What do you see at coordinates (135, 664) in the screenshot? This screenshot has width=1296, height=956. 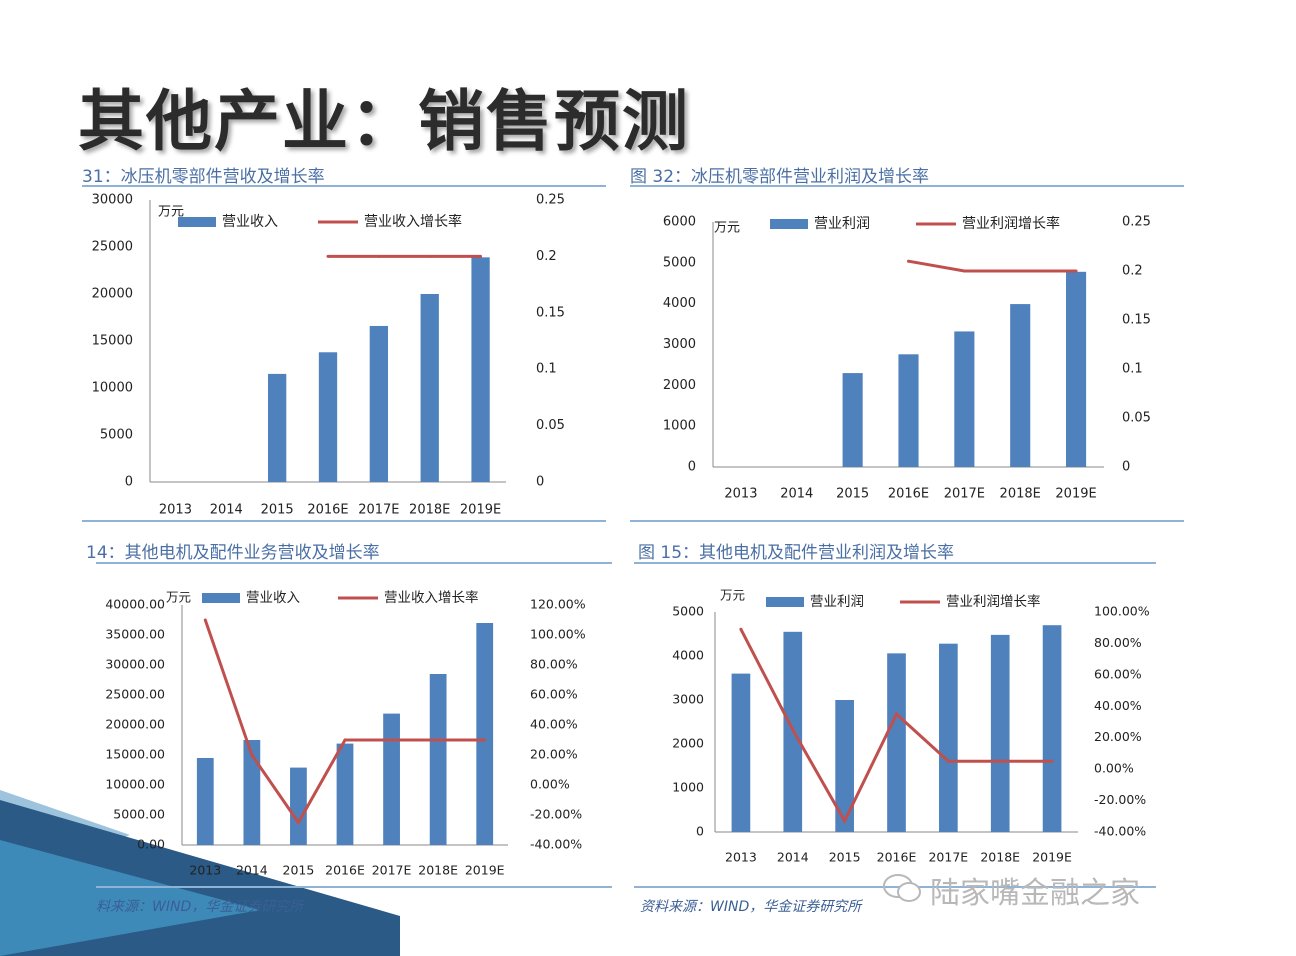 I see `y-left-tick-label: 30000.00` at bounding box center [135, 664].